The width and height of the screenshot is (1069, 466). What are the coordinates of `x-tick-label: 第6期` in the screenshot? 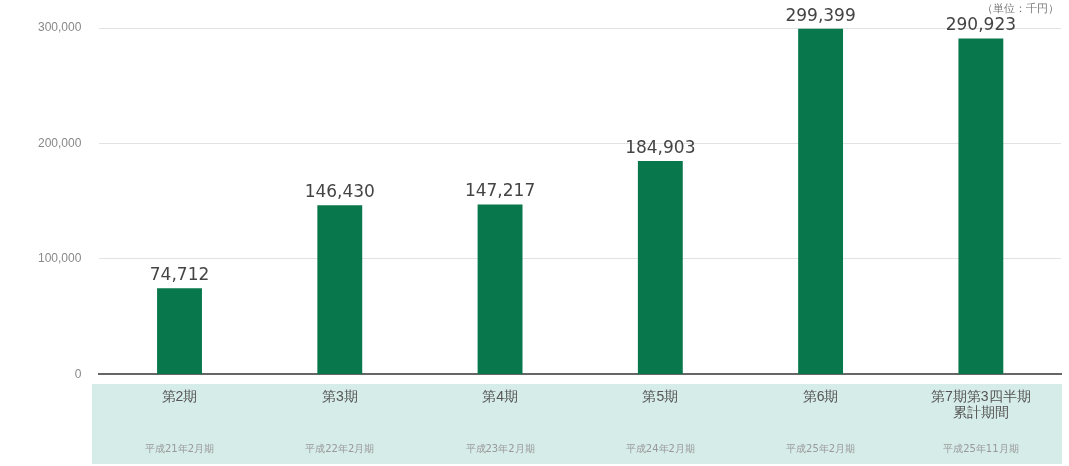 It's located at (820, 395).